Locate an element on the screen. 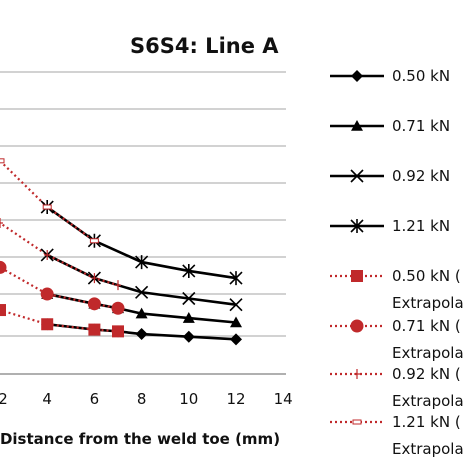 The height and width of the screenshot is (474, 474). x-axis-ticks: 2 4 6 8 10 12 14 is located at coordinates (146, 399).